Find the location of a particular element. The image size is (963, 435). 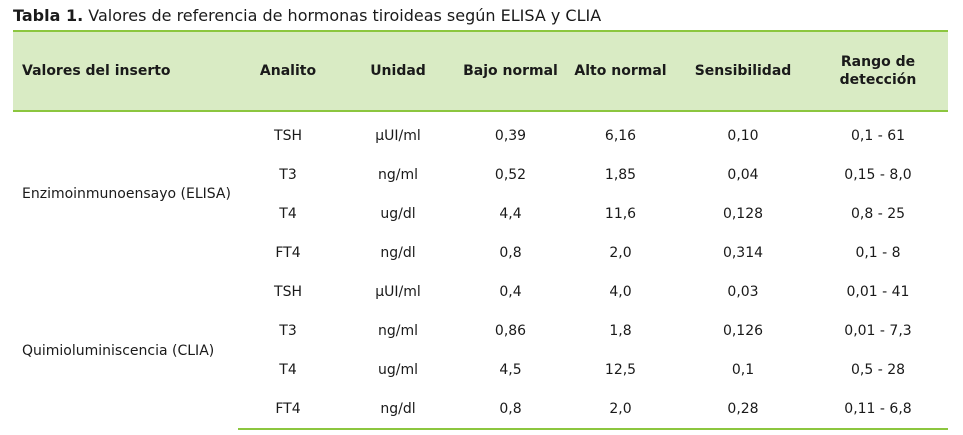

rango-cell: 0,01 - 41 is located at coordinates (878, 291).